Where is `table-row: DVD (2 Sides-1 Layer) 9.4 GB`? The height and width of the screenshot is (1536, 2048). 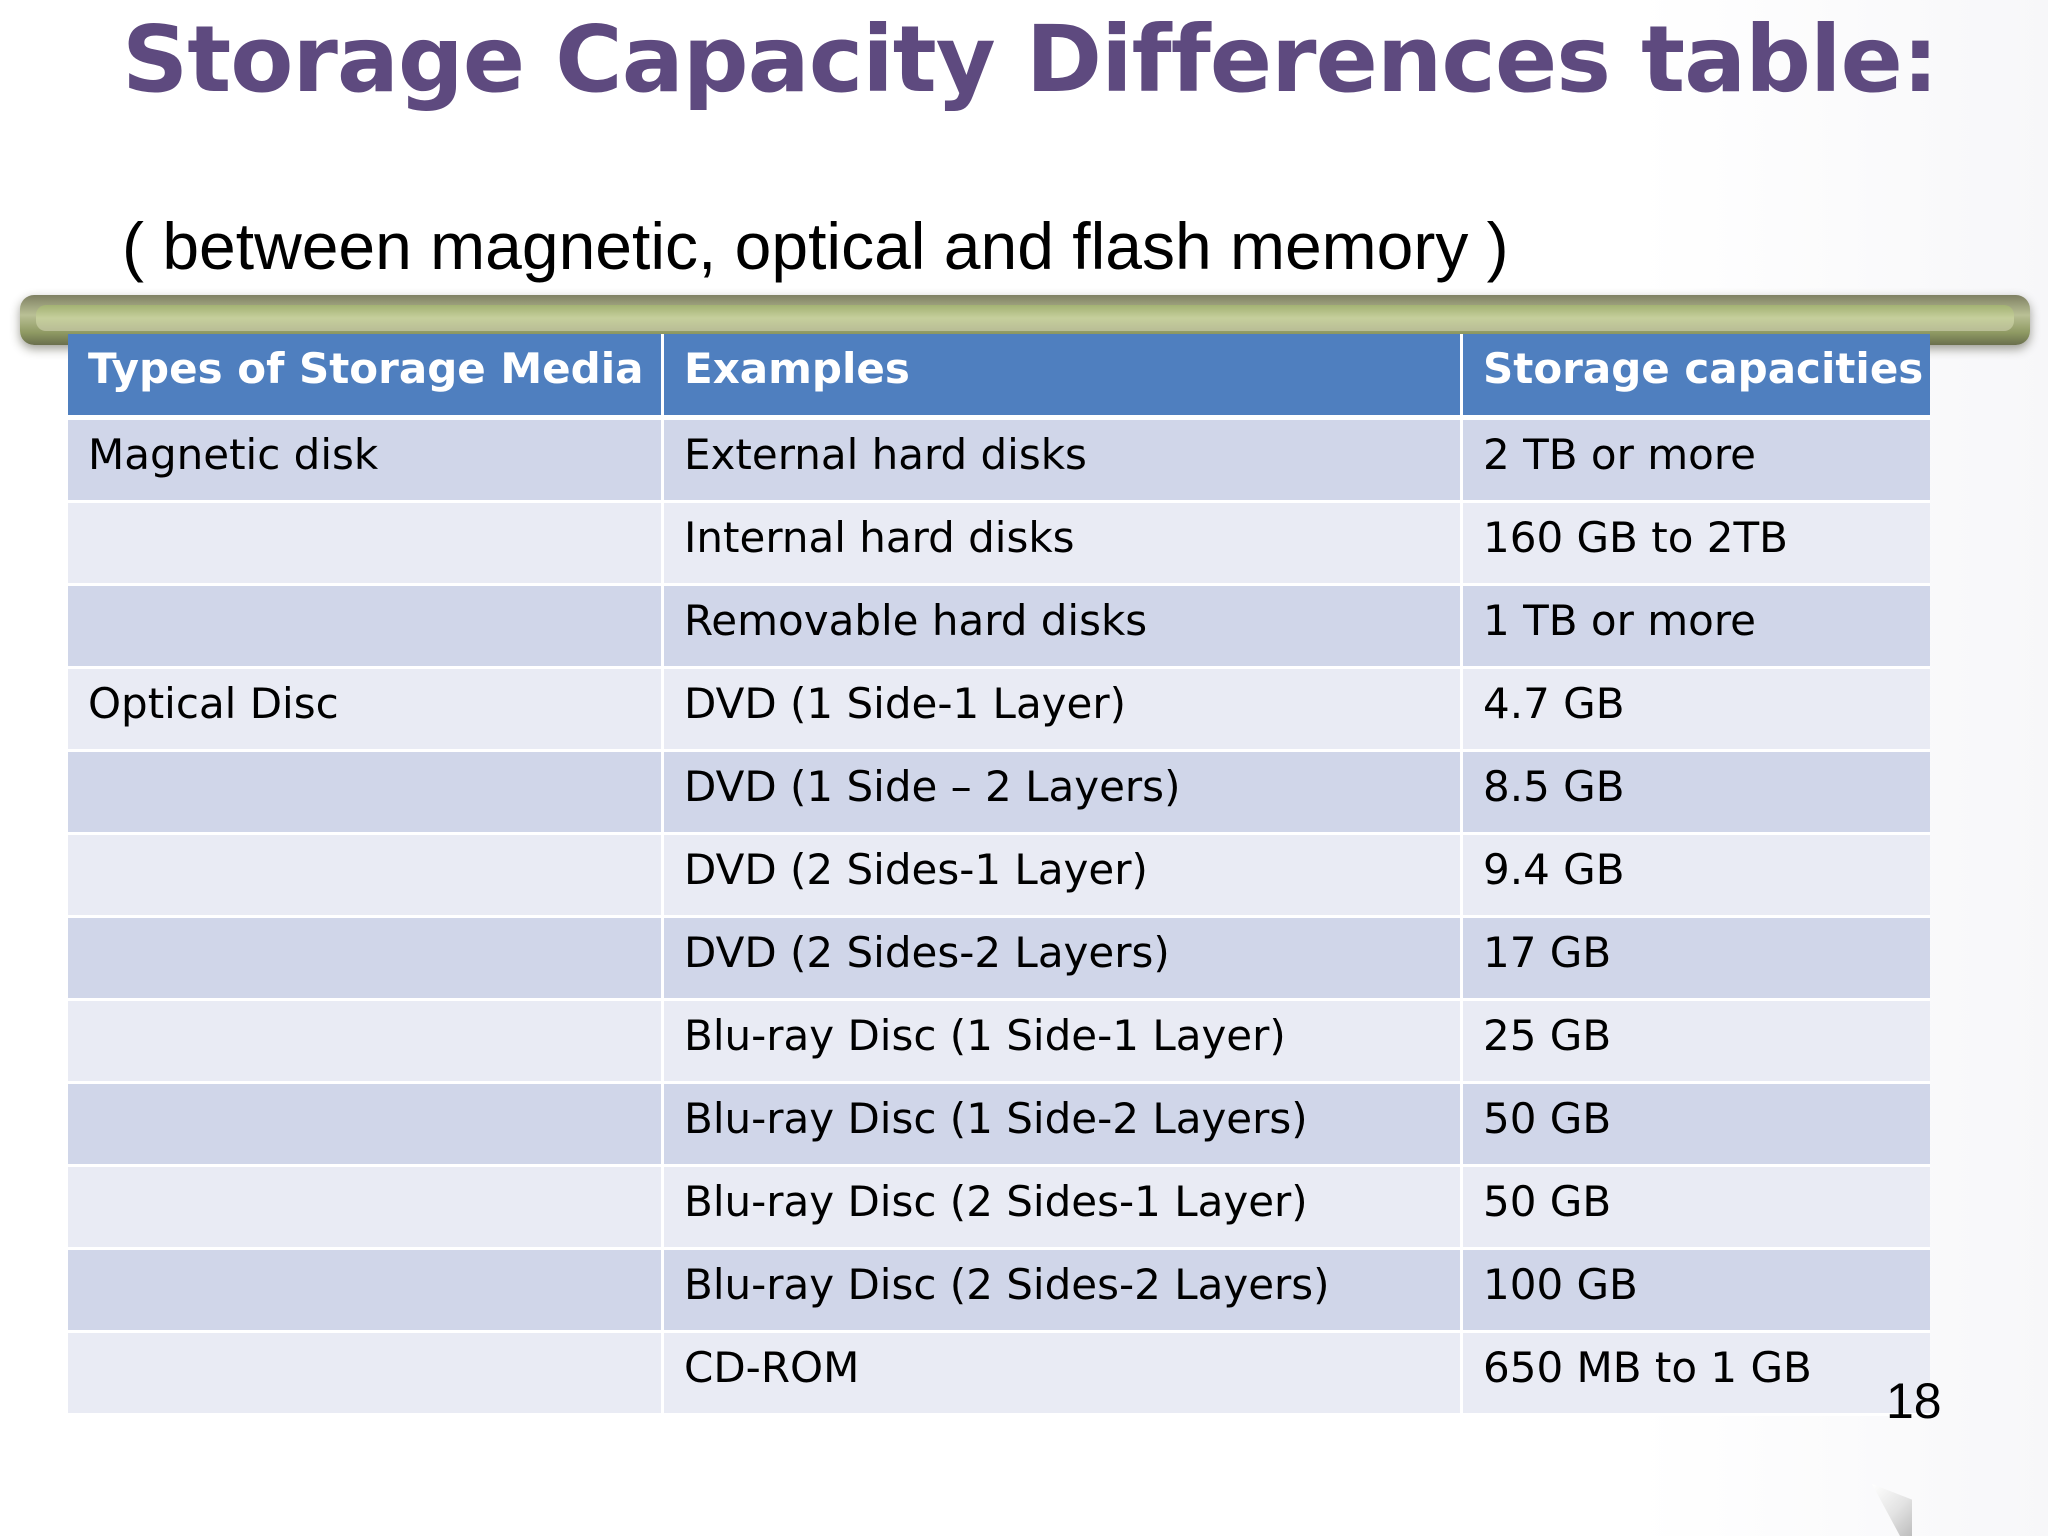
table-row: DVD (2 Sides-1 Layer) 9.4 GB is located at coordinates (999, 876).